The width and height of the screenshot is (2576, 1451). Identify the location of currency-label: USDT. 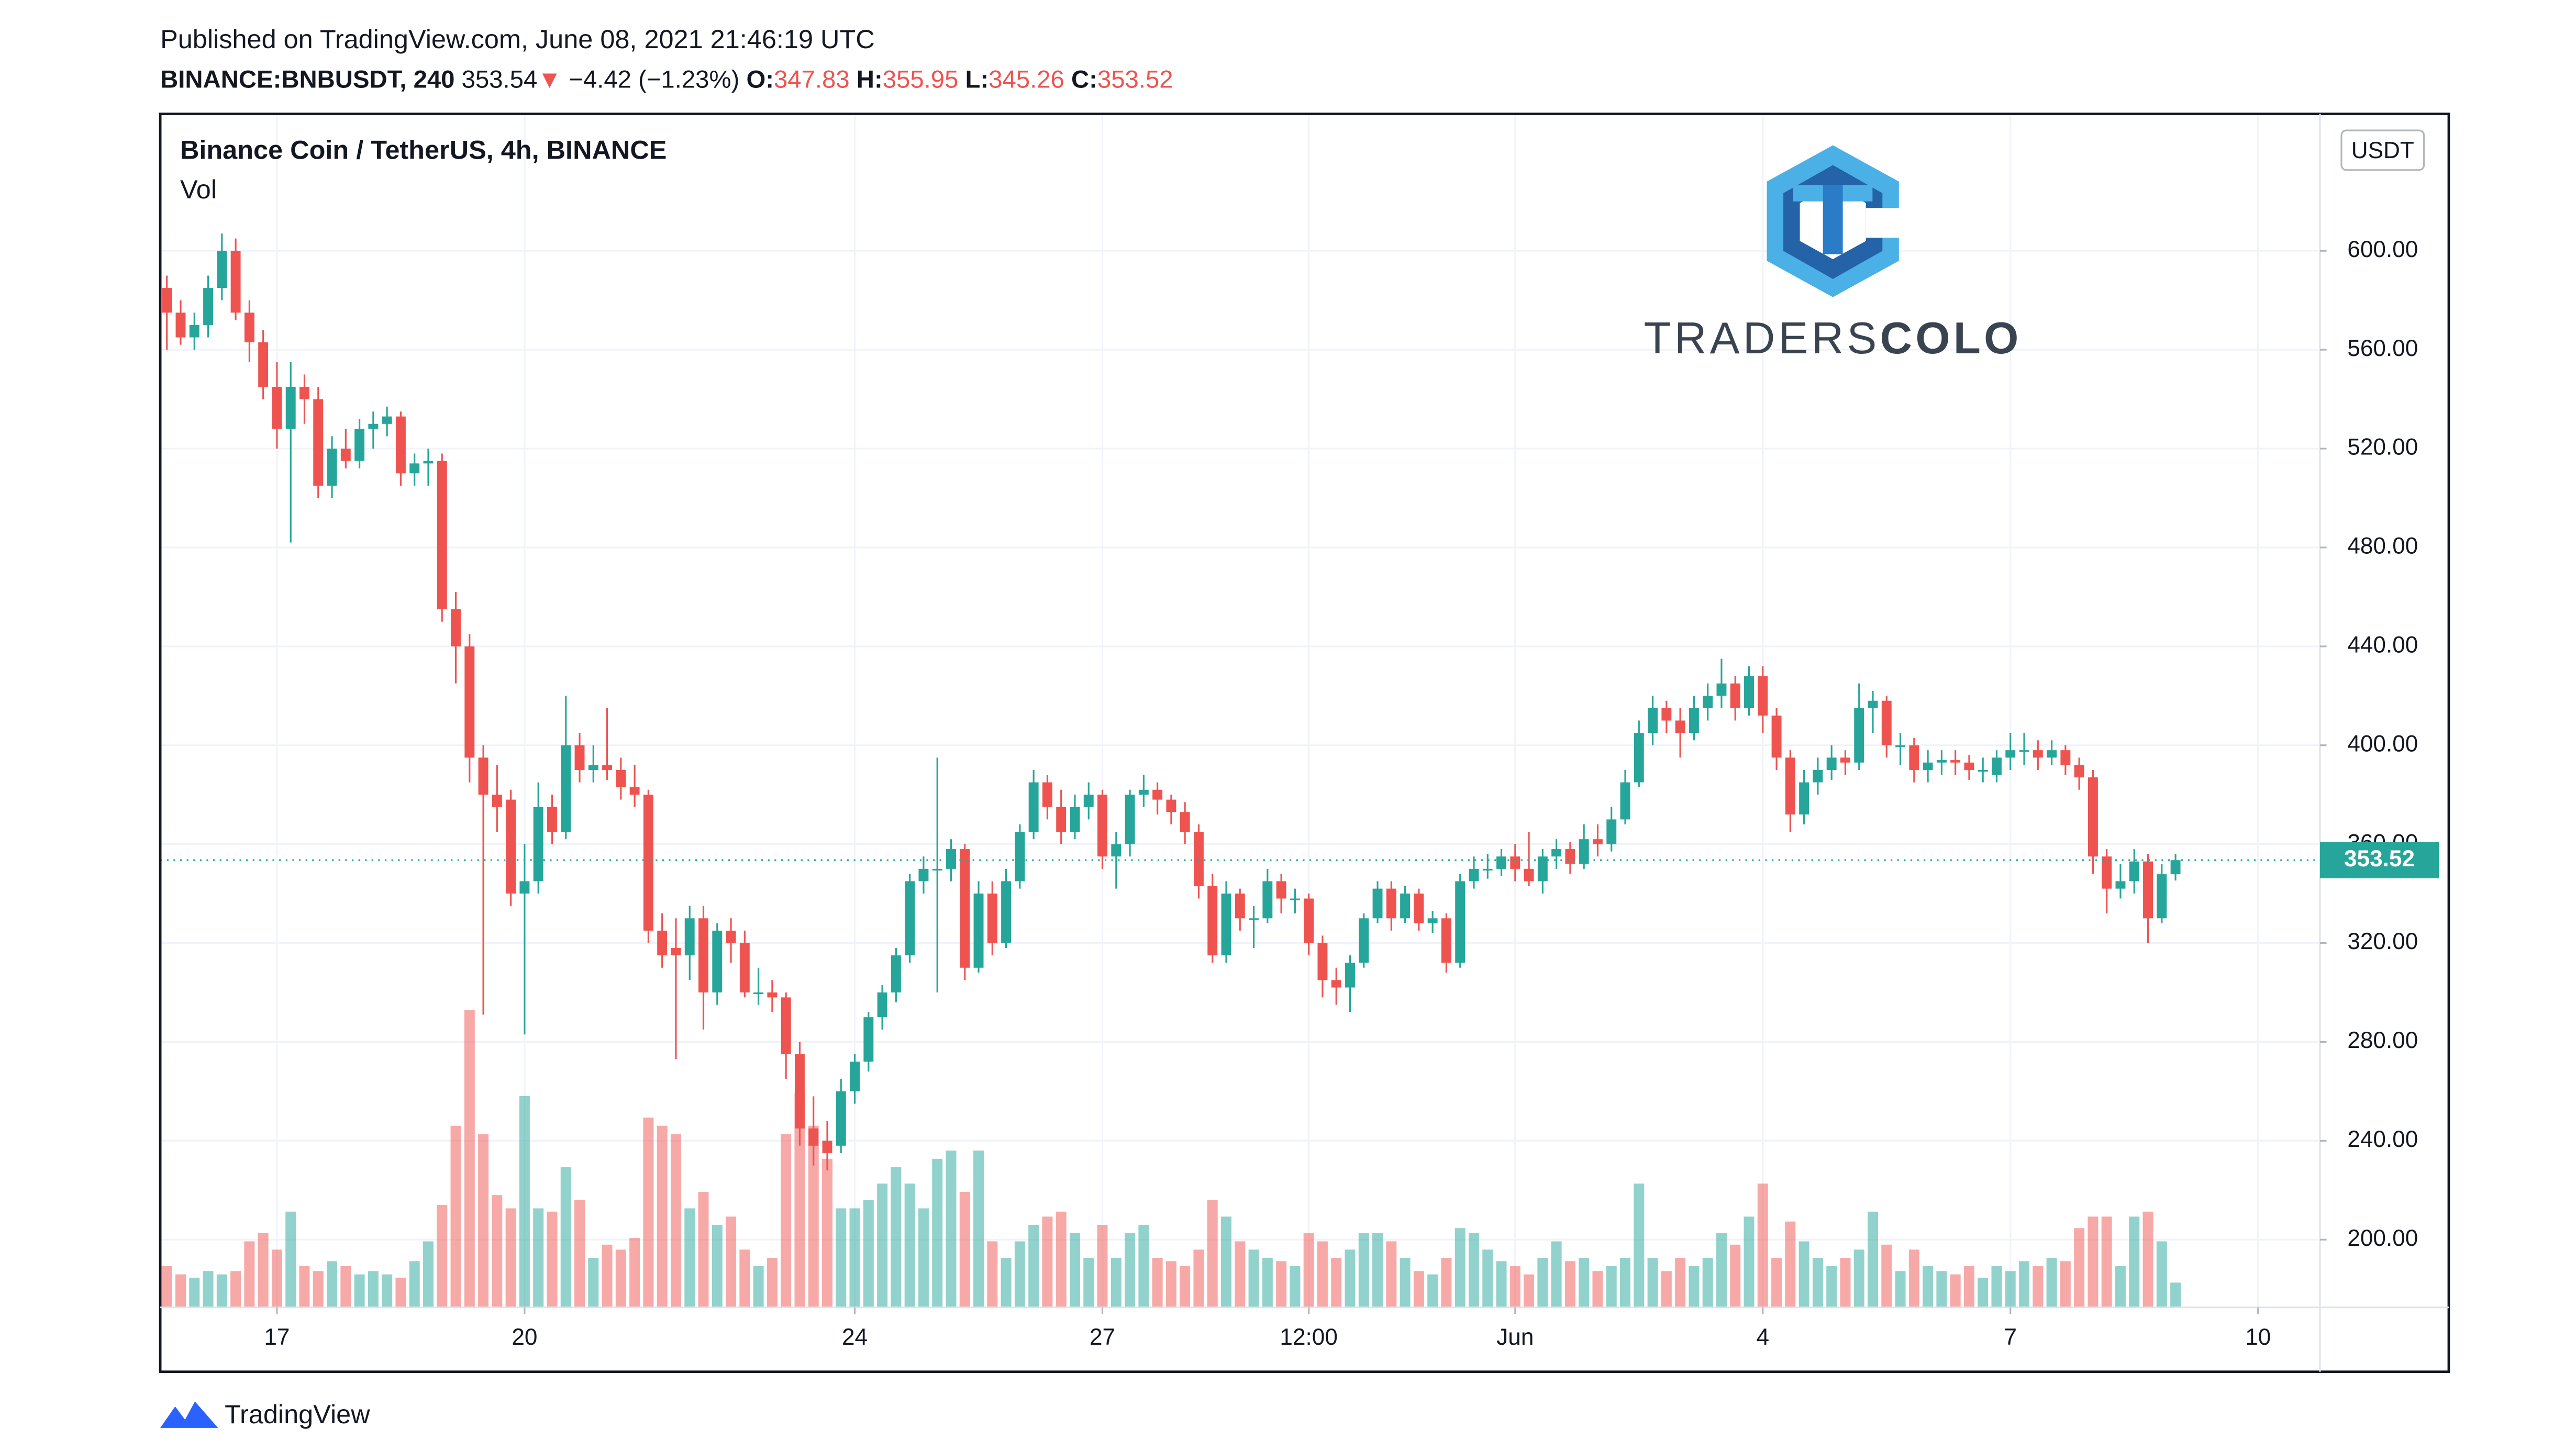
(2382, 151).